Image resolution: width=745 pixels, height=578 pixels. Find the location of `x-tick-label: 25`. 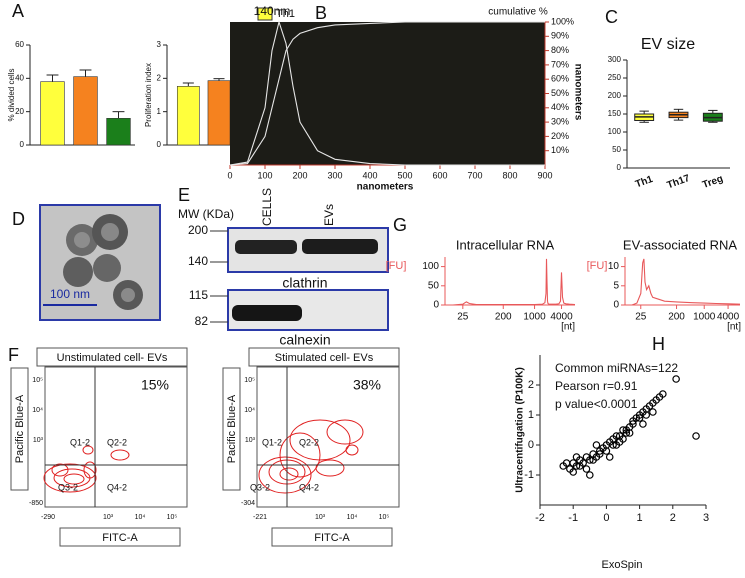

x-tick-label: 25 is located at coordinates (463, 317).